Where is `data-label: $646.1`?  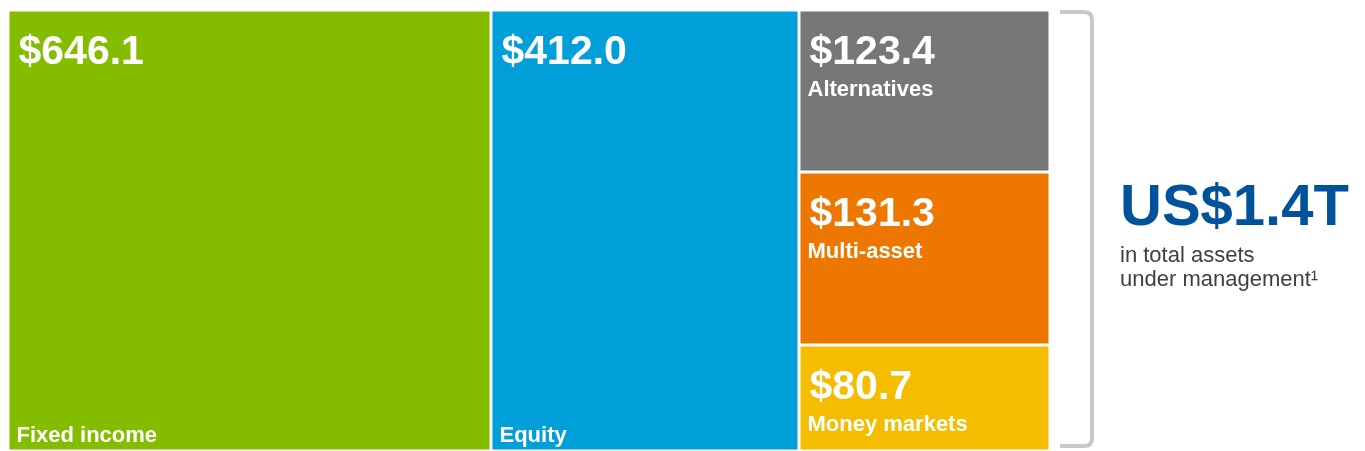 data-label: $646.1 is located at coordinates (81, 49).